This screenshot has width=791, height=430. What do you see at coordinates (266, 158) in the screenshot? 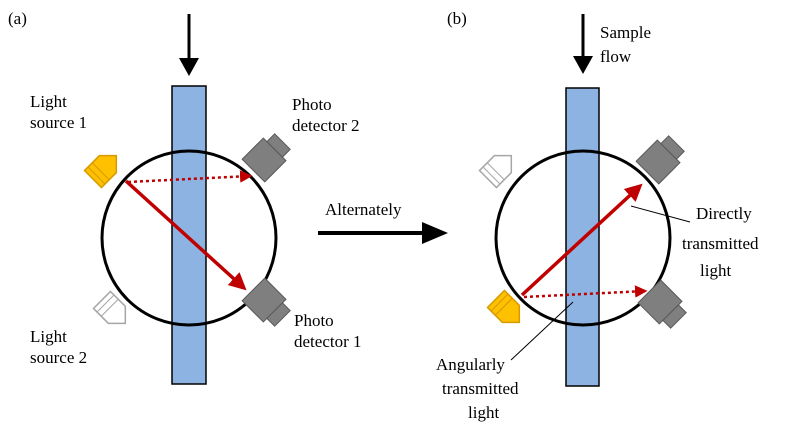
I see `photo-detector-2-icon` at bounding box center [266, 158].